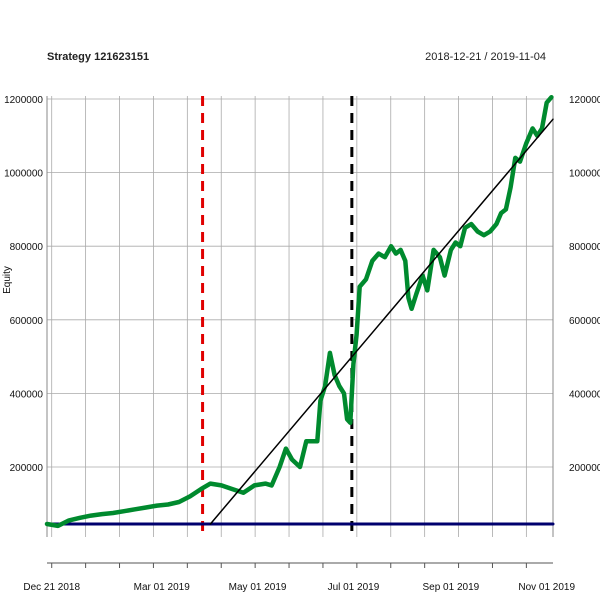  What do you see at coordinates (23, 174) in the screenshot?
I see `y-tick-label-left: 1000000` at bounding box center [23, 174].